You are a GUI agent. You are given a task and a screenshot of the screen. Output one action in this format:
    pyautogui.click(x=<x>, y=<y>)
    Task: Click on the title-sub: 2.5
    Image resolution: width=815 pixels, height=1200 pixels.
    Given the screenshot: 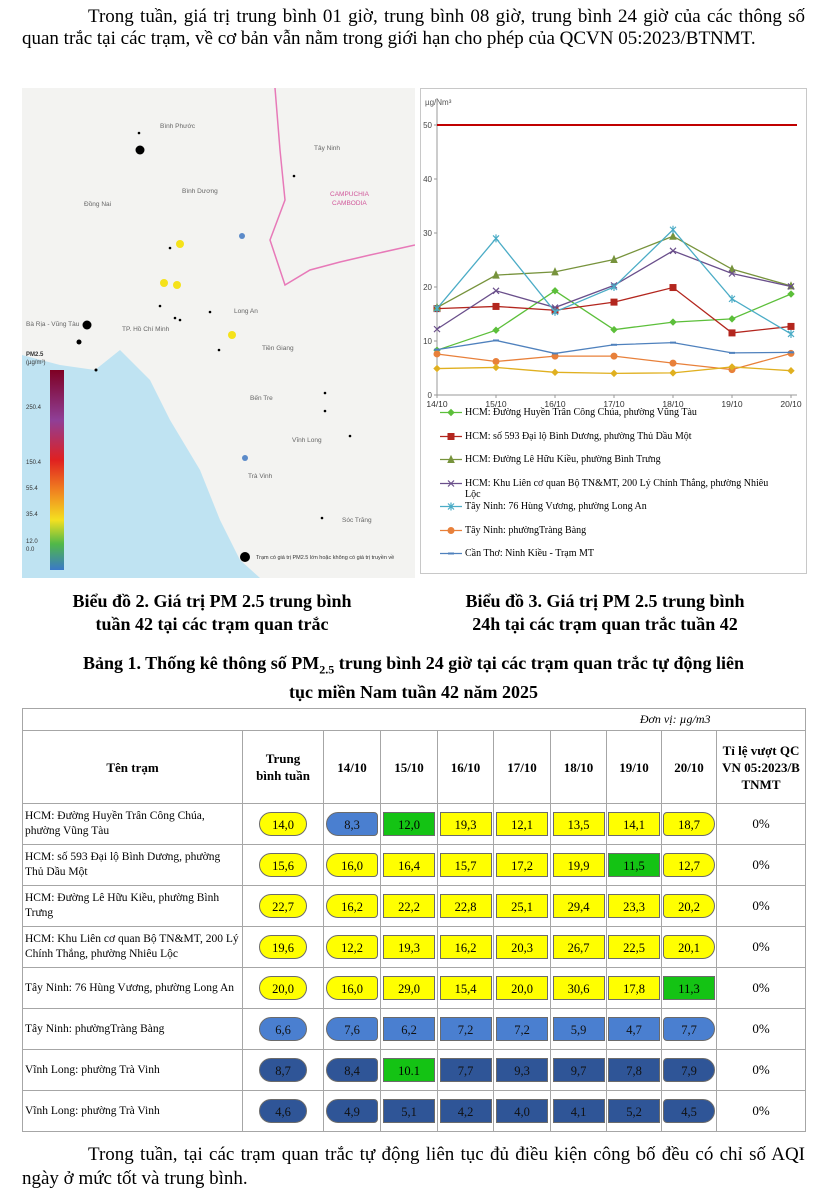 What is the action you would take?
    pyautogui.click(x=327, y=669)
    